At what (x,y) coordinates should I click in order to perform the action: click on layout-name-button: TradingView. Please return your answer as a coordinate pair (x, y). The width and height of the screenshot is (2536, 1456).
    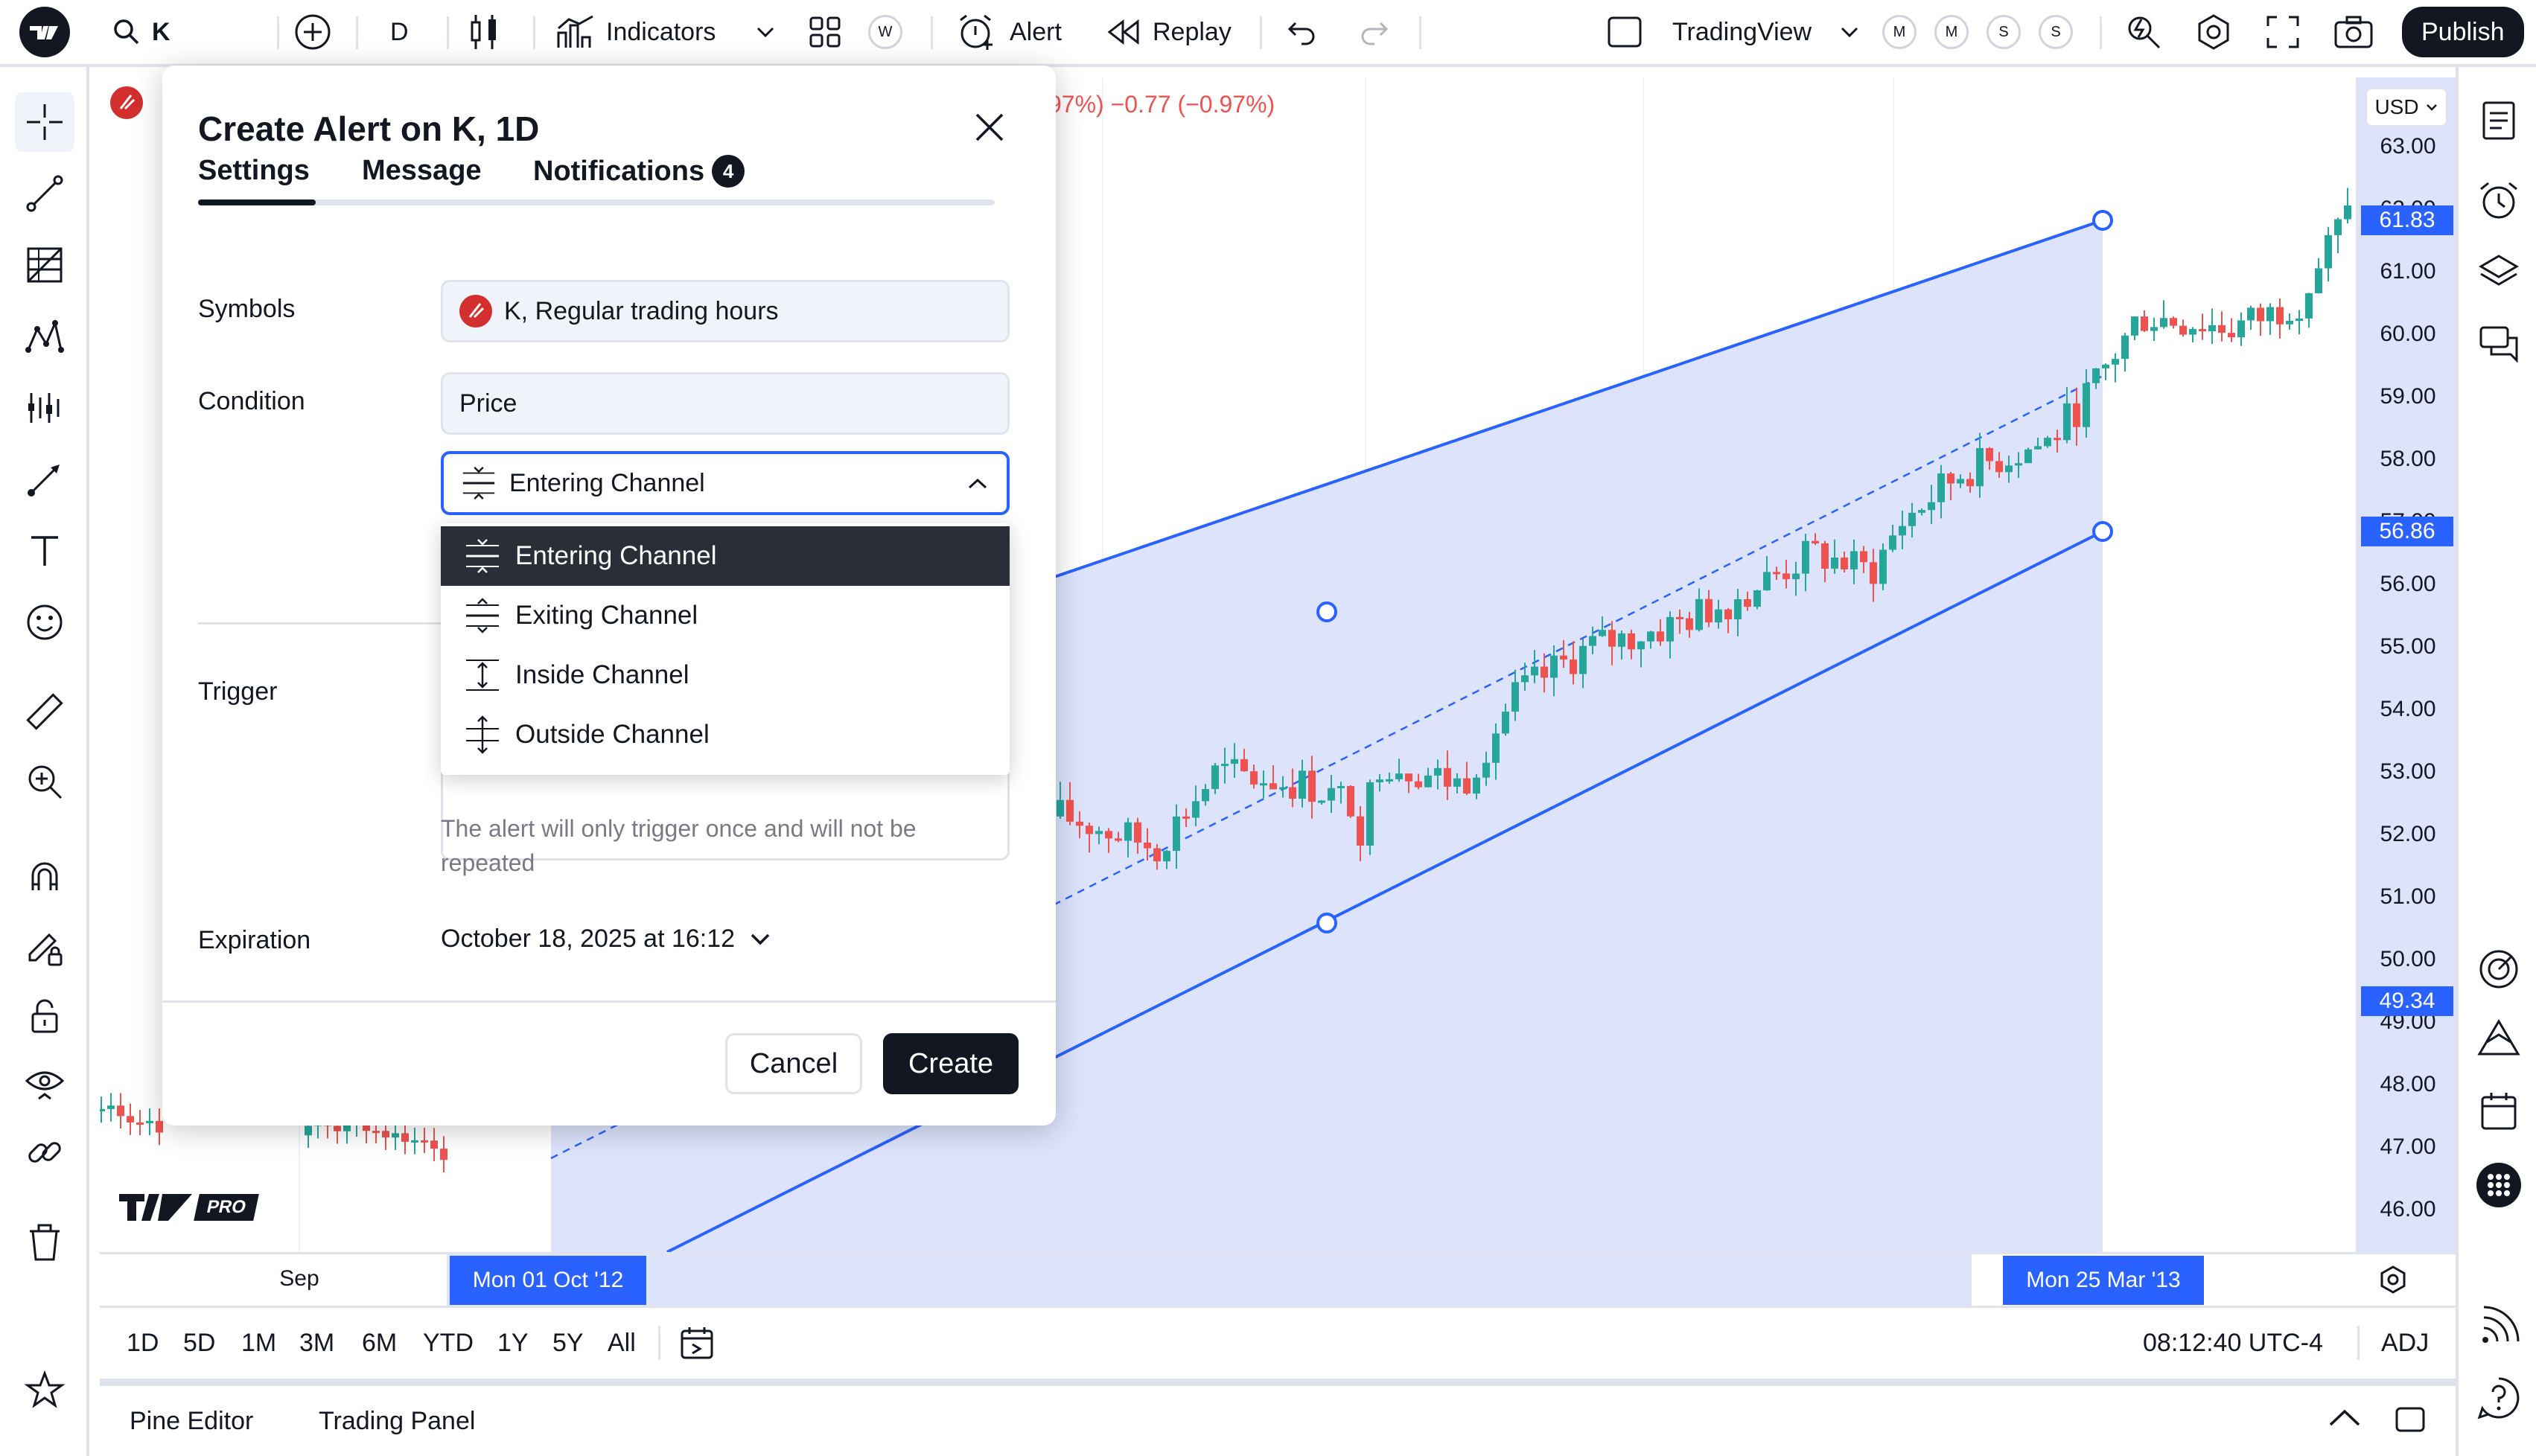
    Looking at the image, I should click on (1709, 32).